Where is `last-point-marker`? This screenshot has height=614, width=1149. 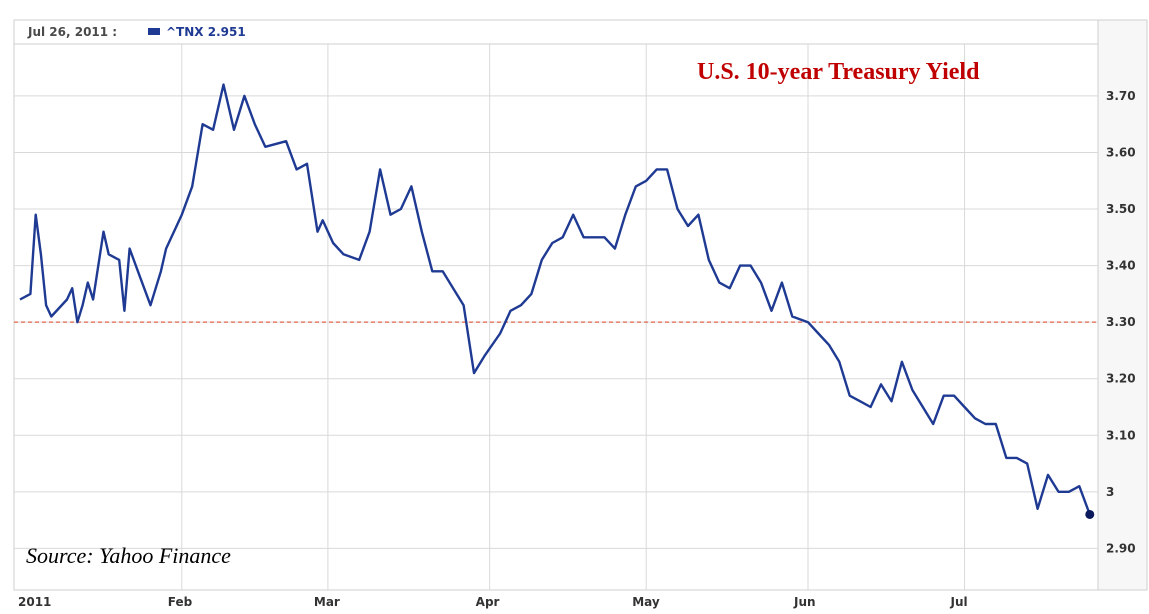 last-point-marker is located at coordinates (1090, 514).